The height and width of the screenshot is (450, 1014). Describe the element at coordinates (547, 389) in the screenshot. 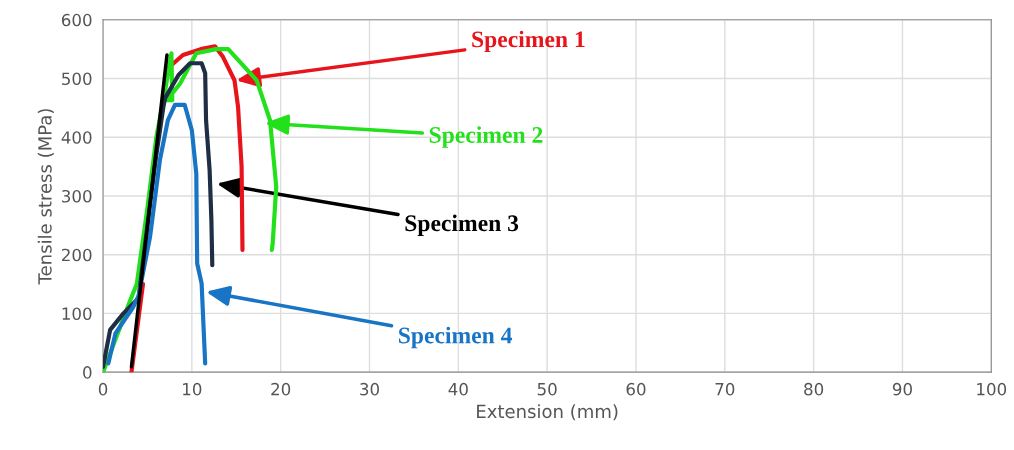

I see `x-tick-label: 50` at that location.